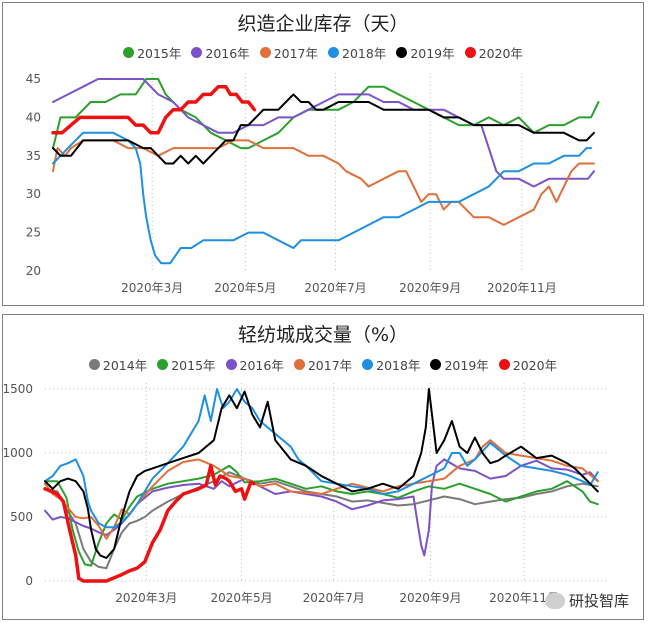 Image resolution: width=651 pixels, height=623 pixels. What do you see at coordinates (241, 598) in the screenshot?
I see `volume-x-tick-label: 2020年5月` at bounding box center [241, 598].